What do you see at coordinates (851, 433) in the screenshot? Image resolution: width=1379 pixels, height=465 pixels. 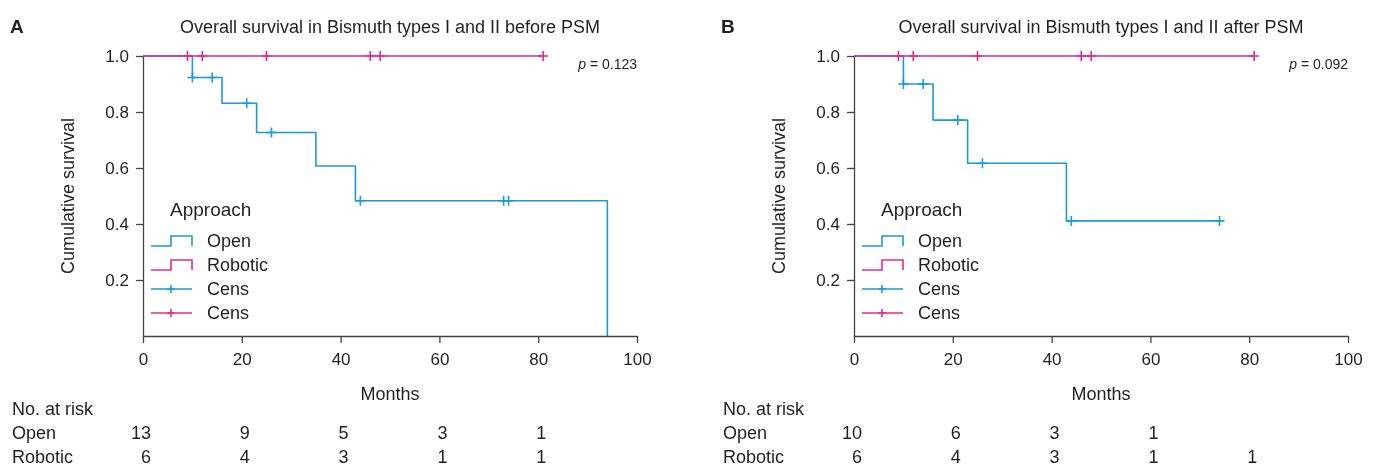 I see `text: 10` at bounding box center [851, 433].